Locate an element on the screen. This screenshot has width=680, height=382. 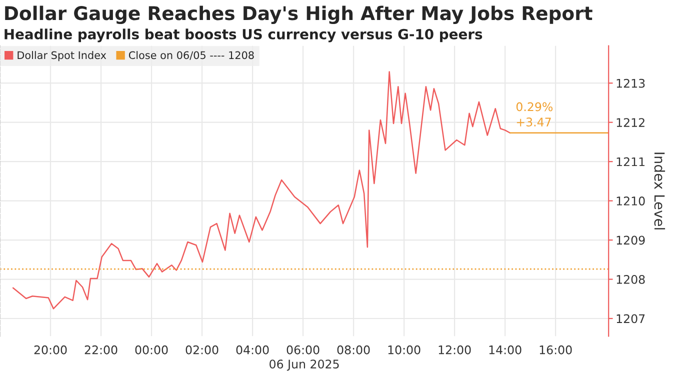
y-tick-label: 1209 is located at coordinates (630, 240).